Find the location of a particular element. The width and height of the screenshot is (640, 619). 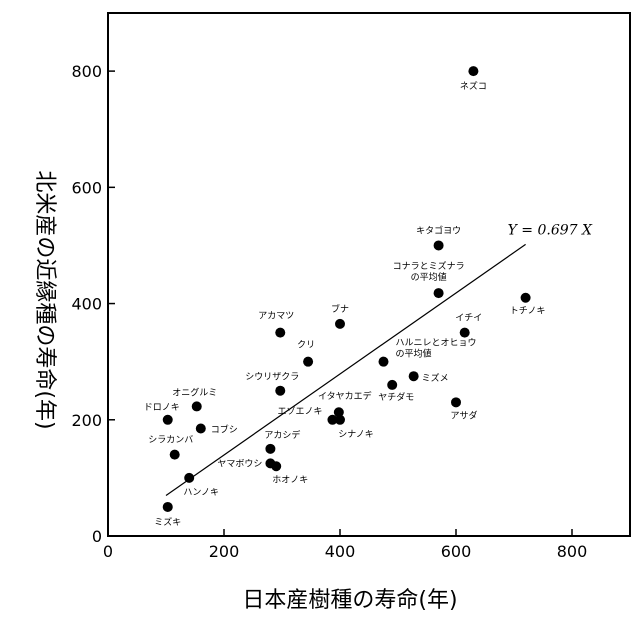

point-label-4: ブナ is located at coordinates (340, 309).